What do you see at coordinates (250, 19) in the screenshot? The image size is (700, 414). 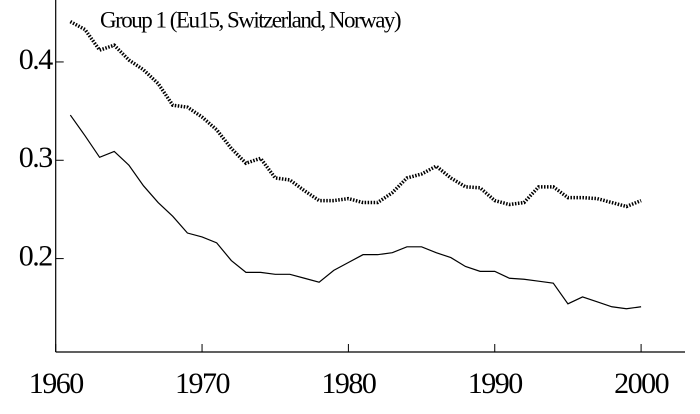 I see `chart-title: Group 1 (Eu15, Switzerland, Norway)` at bounding box center [250, 19].